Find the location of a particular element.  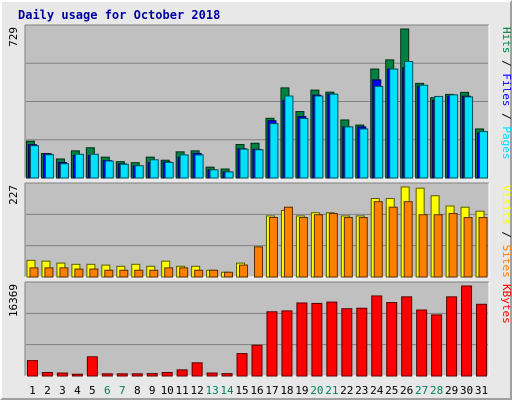

x-tick-label-day-18: 18 is located at coordinates (286, 390).